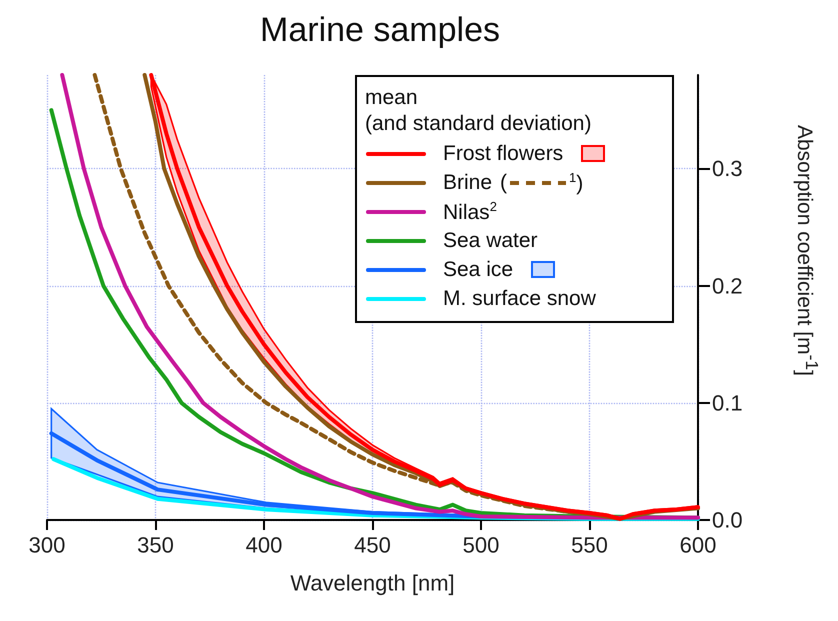 The width and height of the screenshot is (838, 621). What do you see at coordinates (727, 520) in the screenshot?
I see `y-tick-label: 0.0` at bounding box center [727, 520].